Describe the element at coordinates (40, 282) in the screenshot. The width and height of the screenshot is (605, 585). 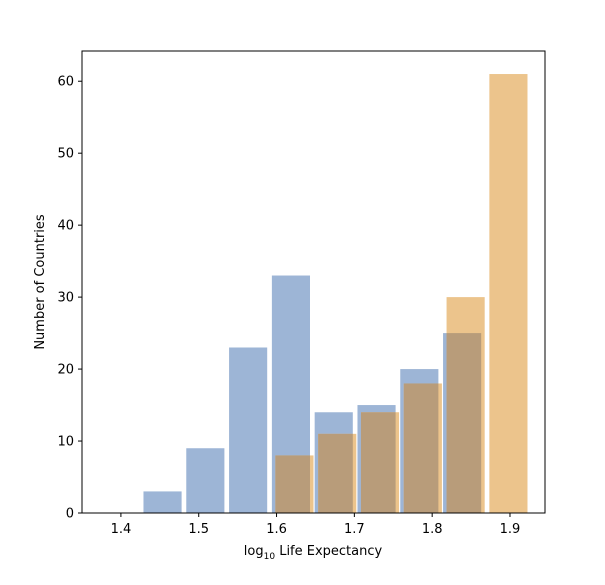
I see `y-axis-label: Number of Countries` at that location.